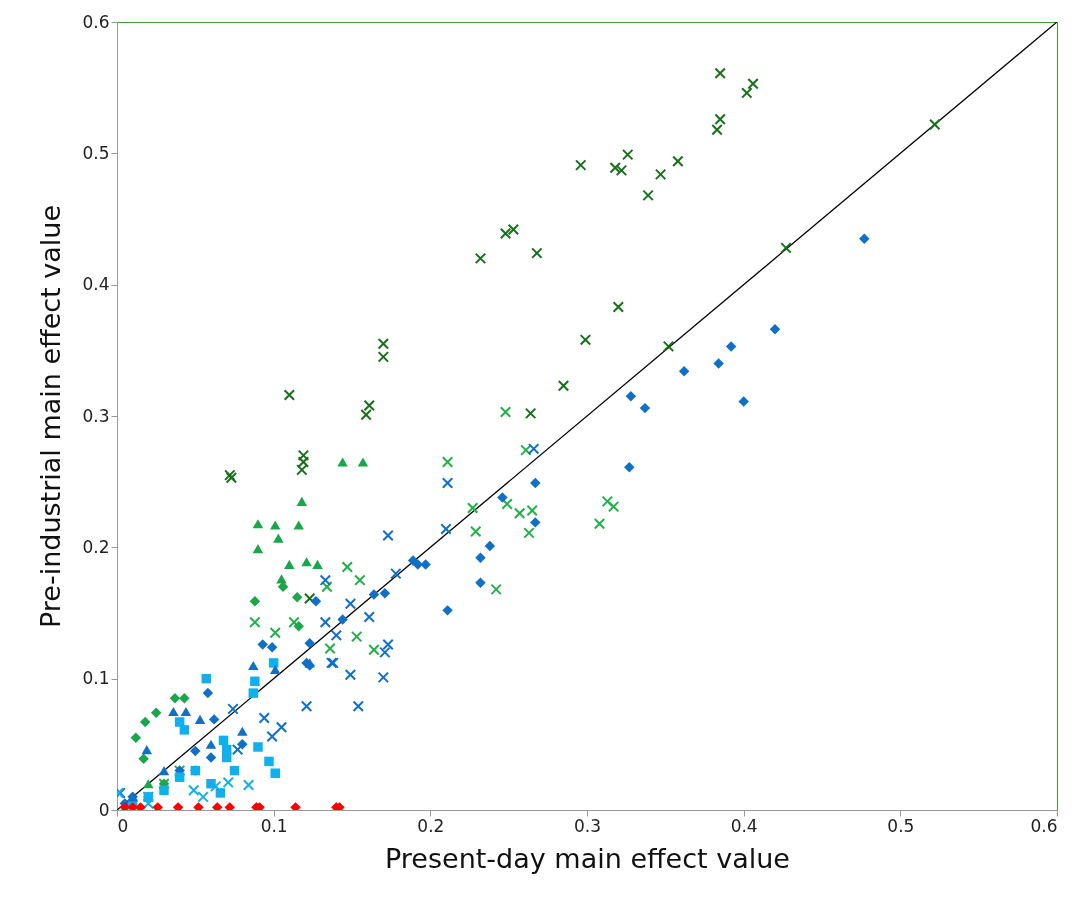 The height and width of the screenshot is (909, 1085). Describe the element at coordinates (587, 825) in the screenshot. I see `x-tick-label: 0.3` at that location.